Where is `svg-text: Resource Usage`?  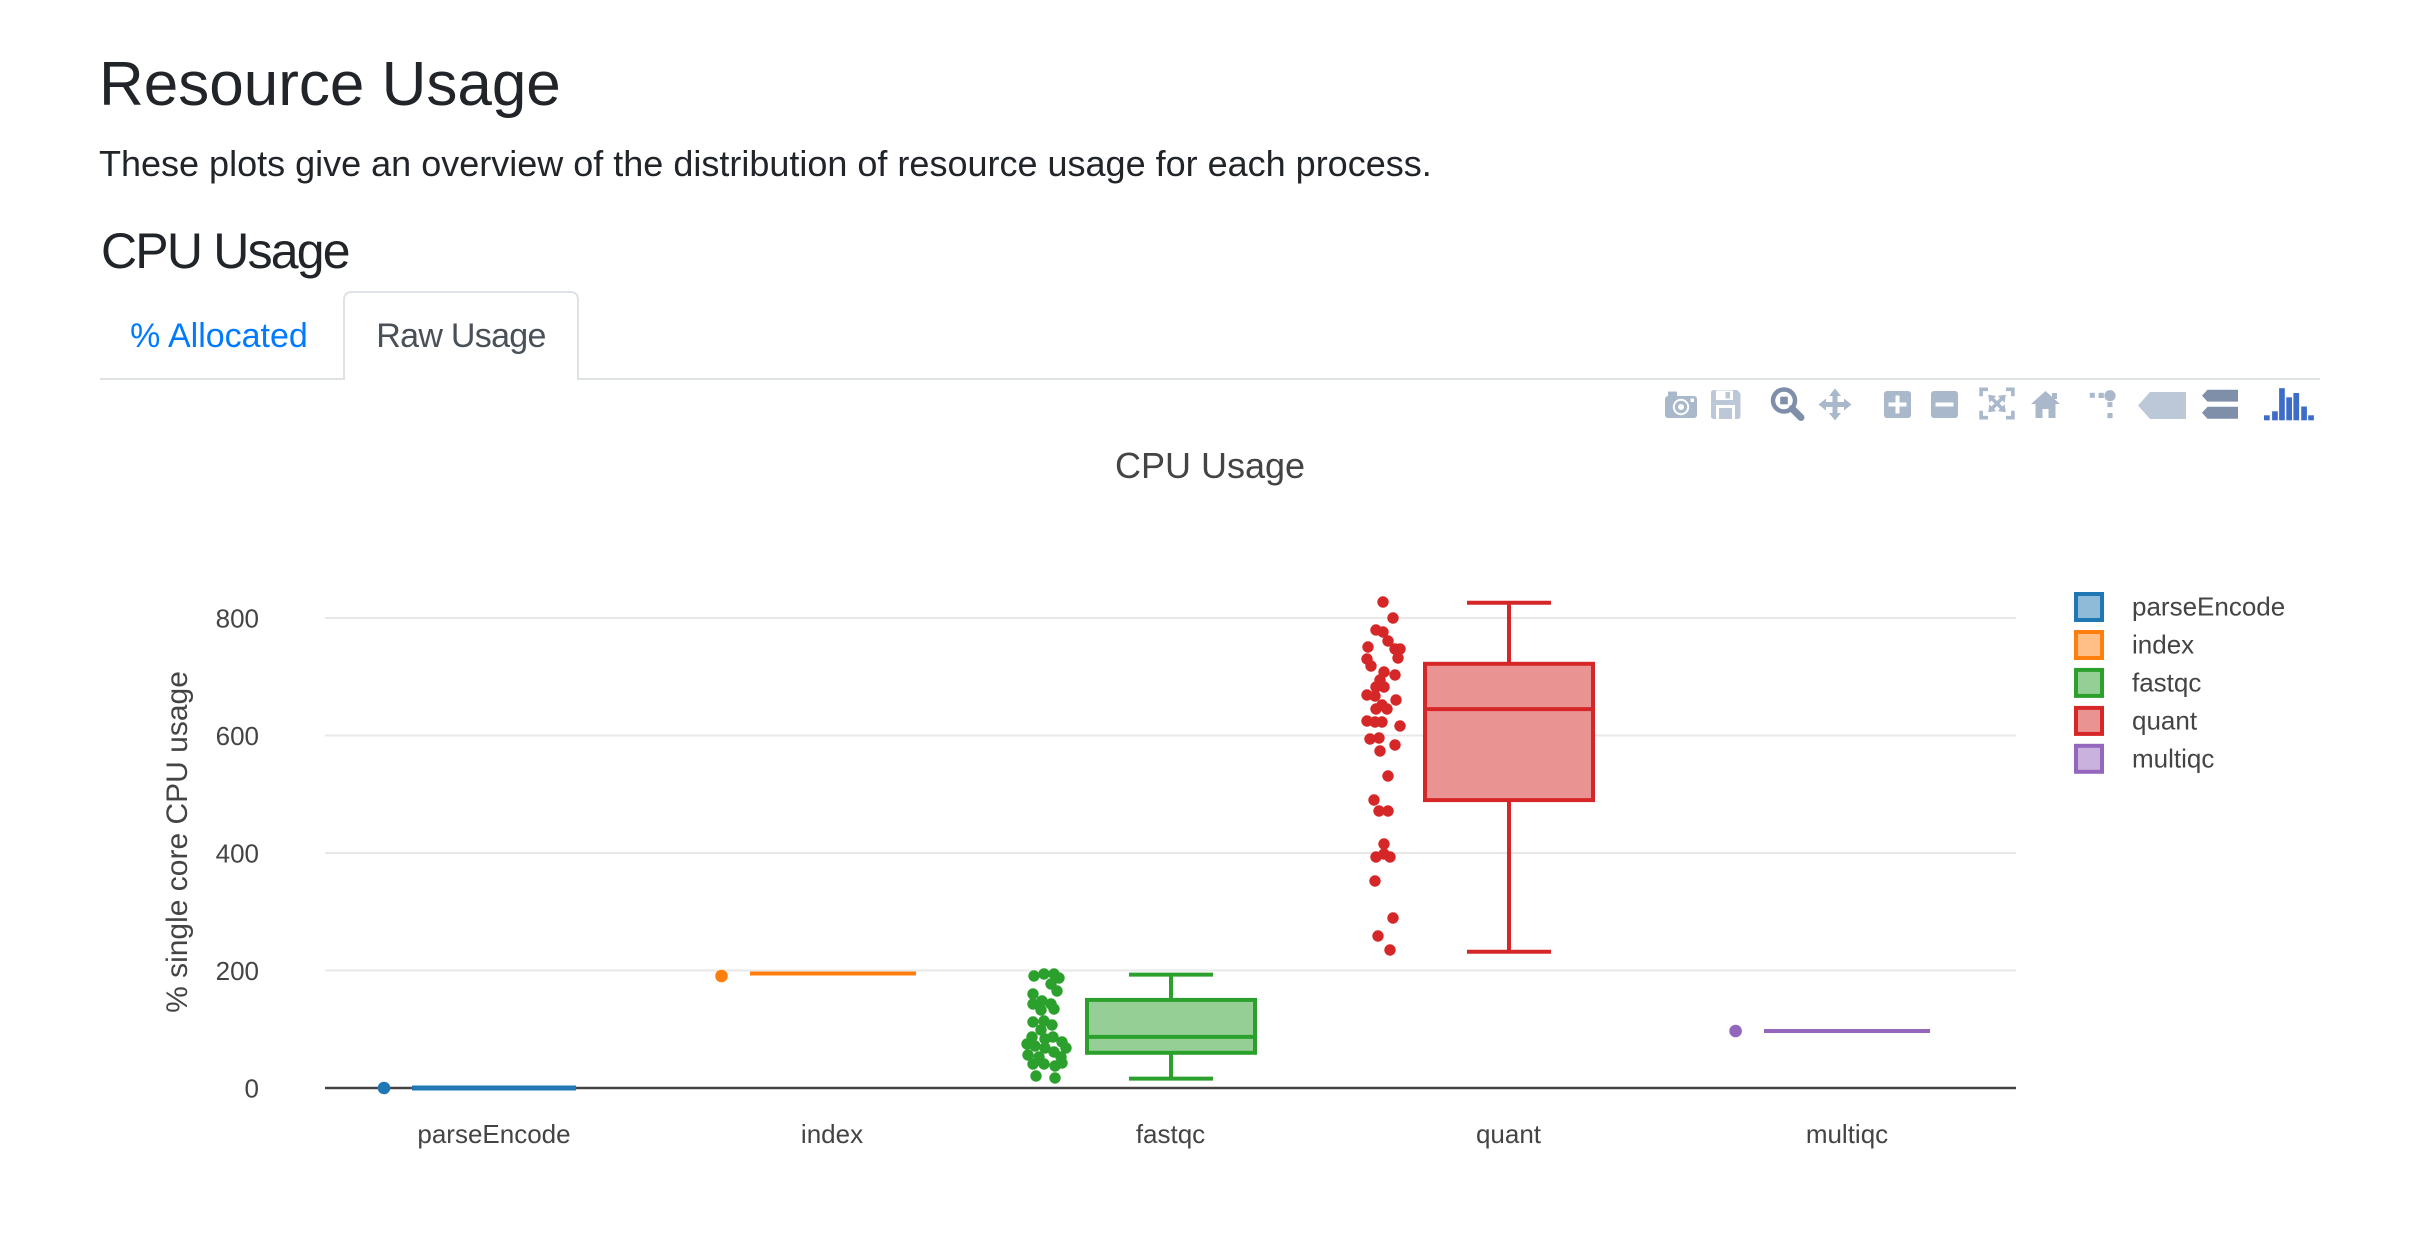 svg-text: Resource Usage is located at coordinates (330, 84).